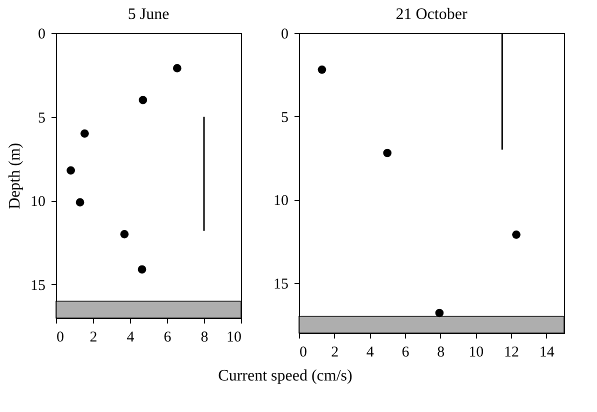 This screenshot has height=412, width=597. What do you see at coordinates (547, 352) in the screenshot?
I see `x-tick-label: 14` at bounding box center [547, 352].